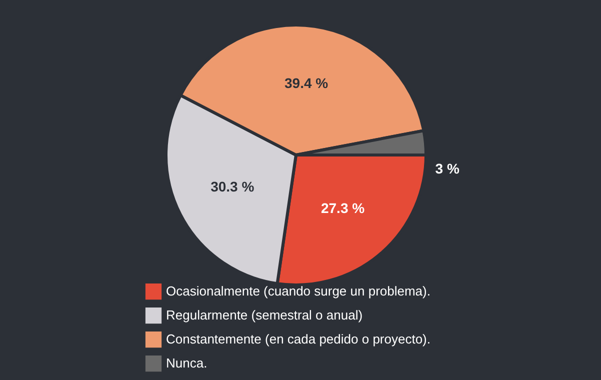 This screenshot has width=601, height=380. Describe the element at coordinates (264, 315) in the screenshot. I see `legend-label: Regularmente (semestral o anual)` at that location.